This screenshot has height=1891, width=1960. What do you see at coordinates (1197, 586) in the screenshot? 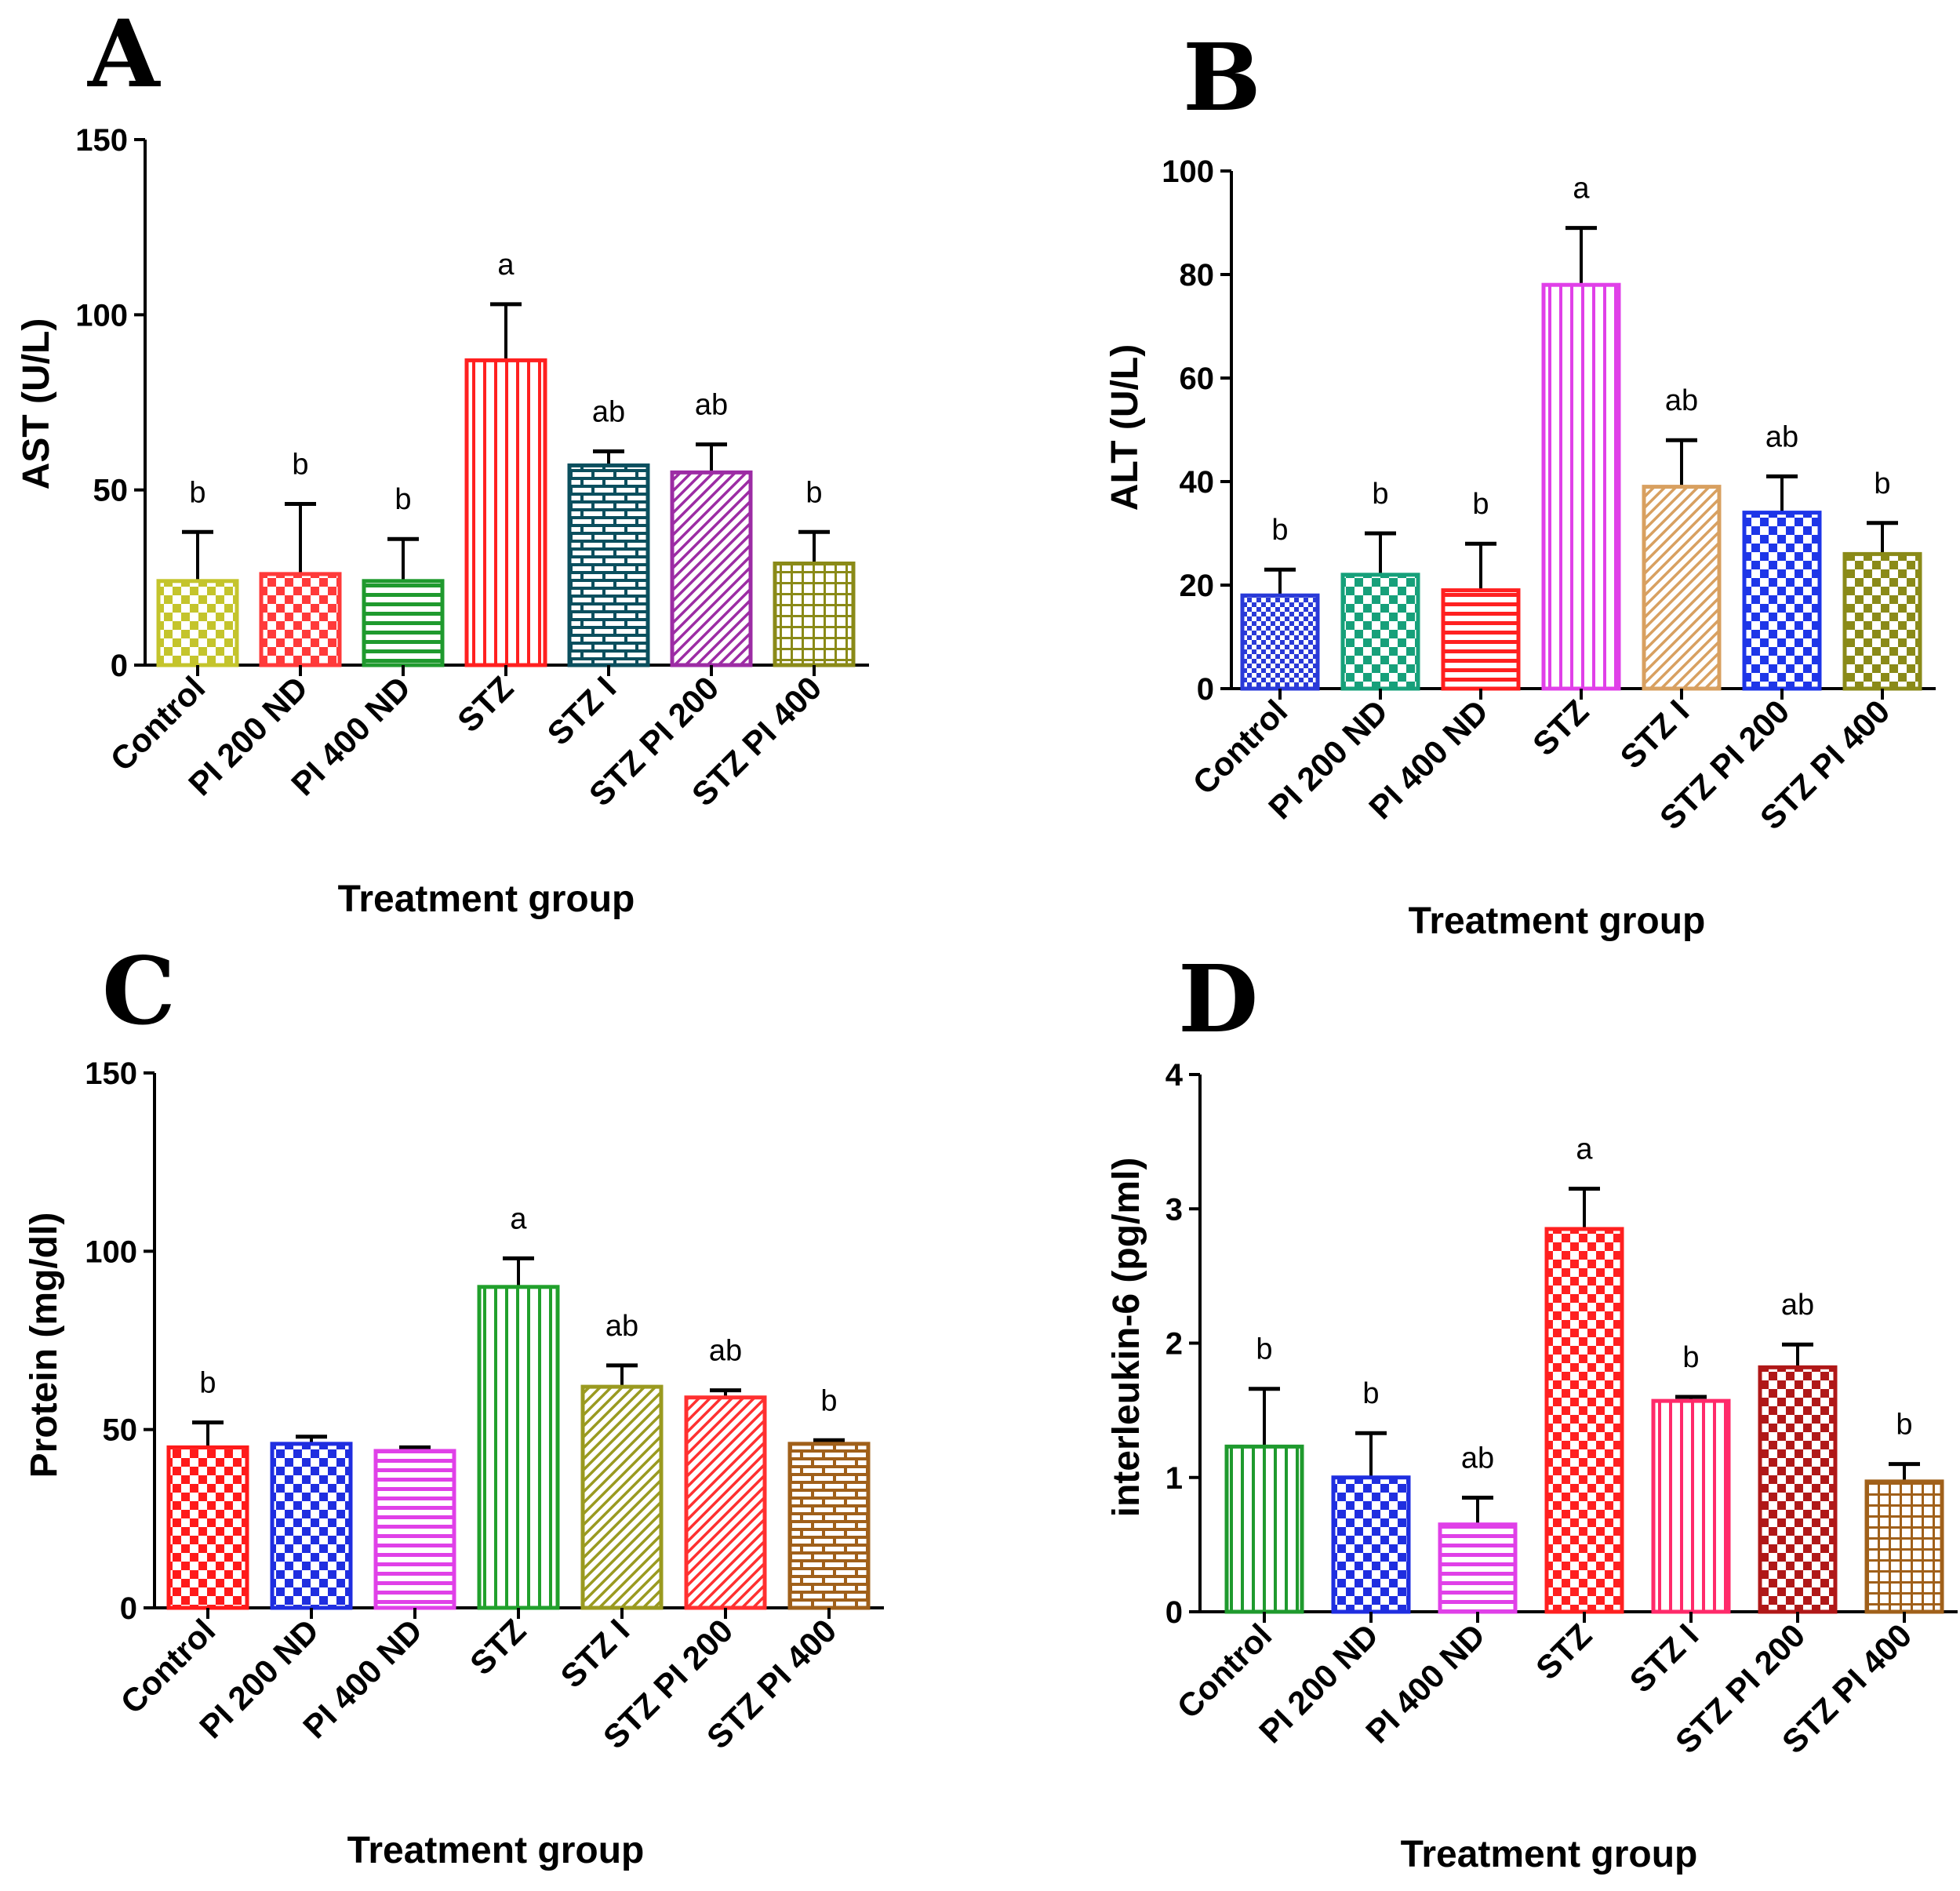
I see `y-tick-label: 20` at bounding box center [1197, 586].